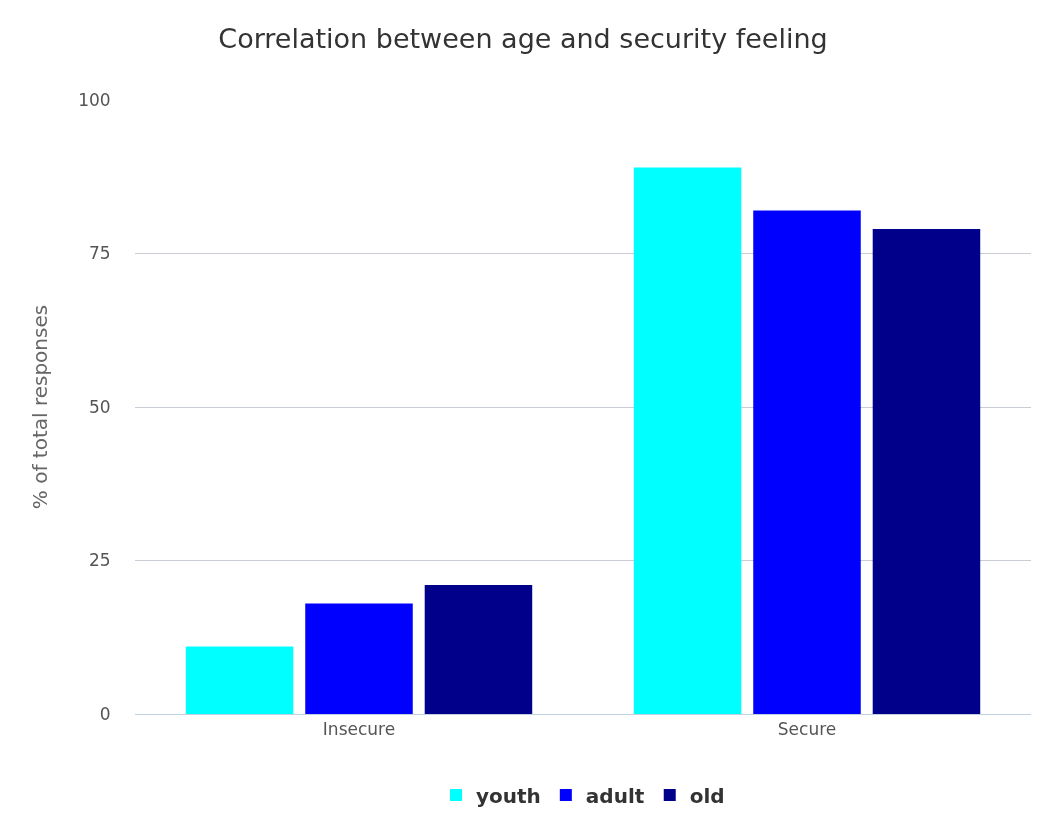 The height and width of the screenshot is (826, 1046). I want to click on y-axis-title: % of total responses, so click(39, 407).